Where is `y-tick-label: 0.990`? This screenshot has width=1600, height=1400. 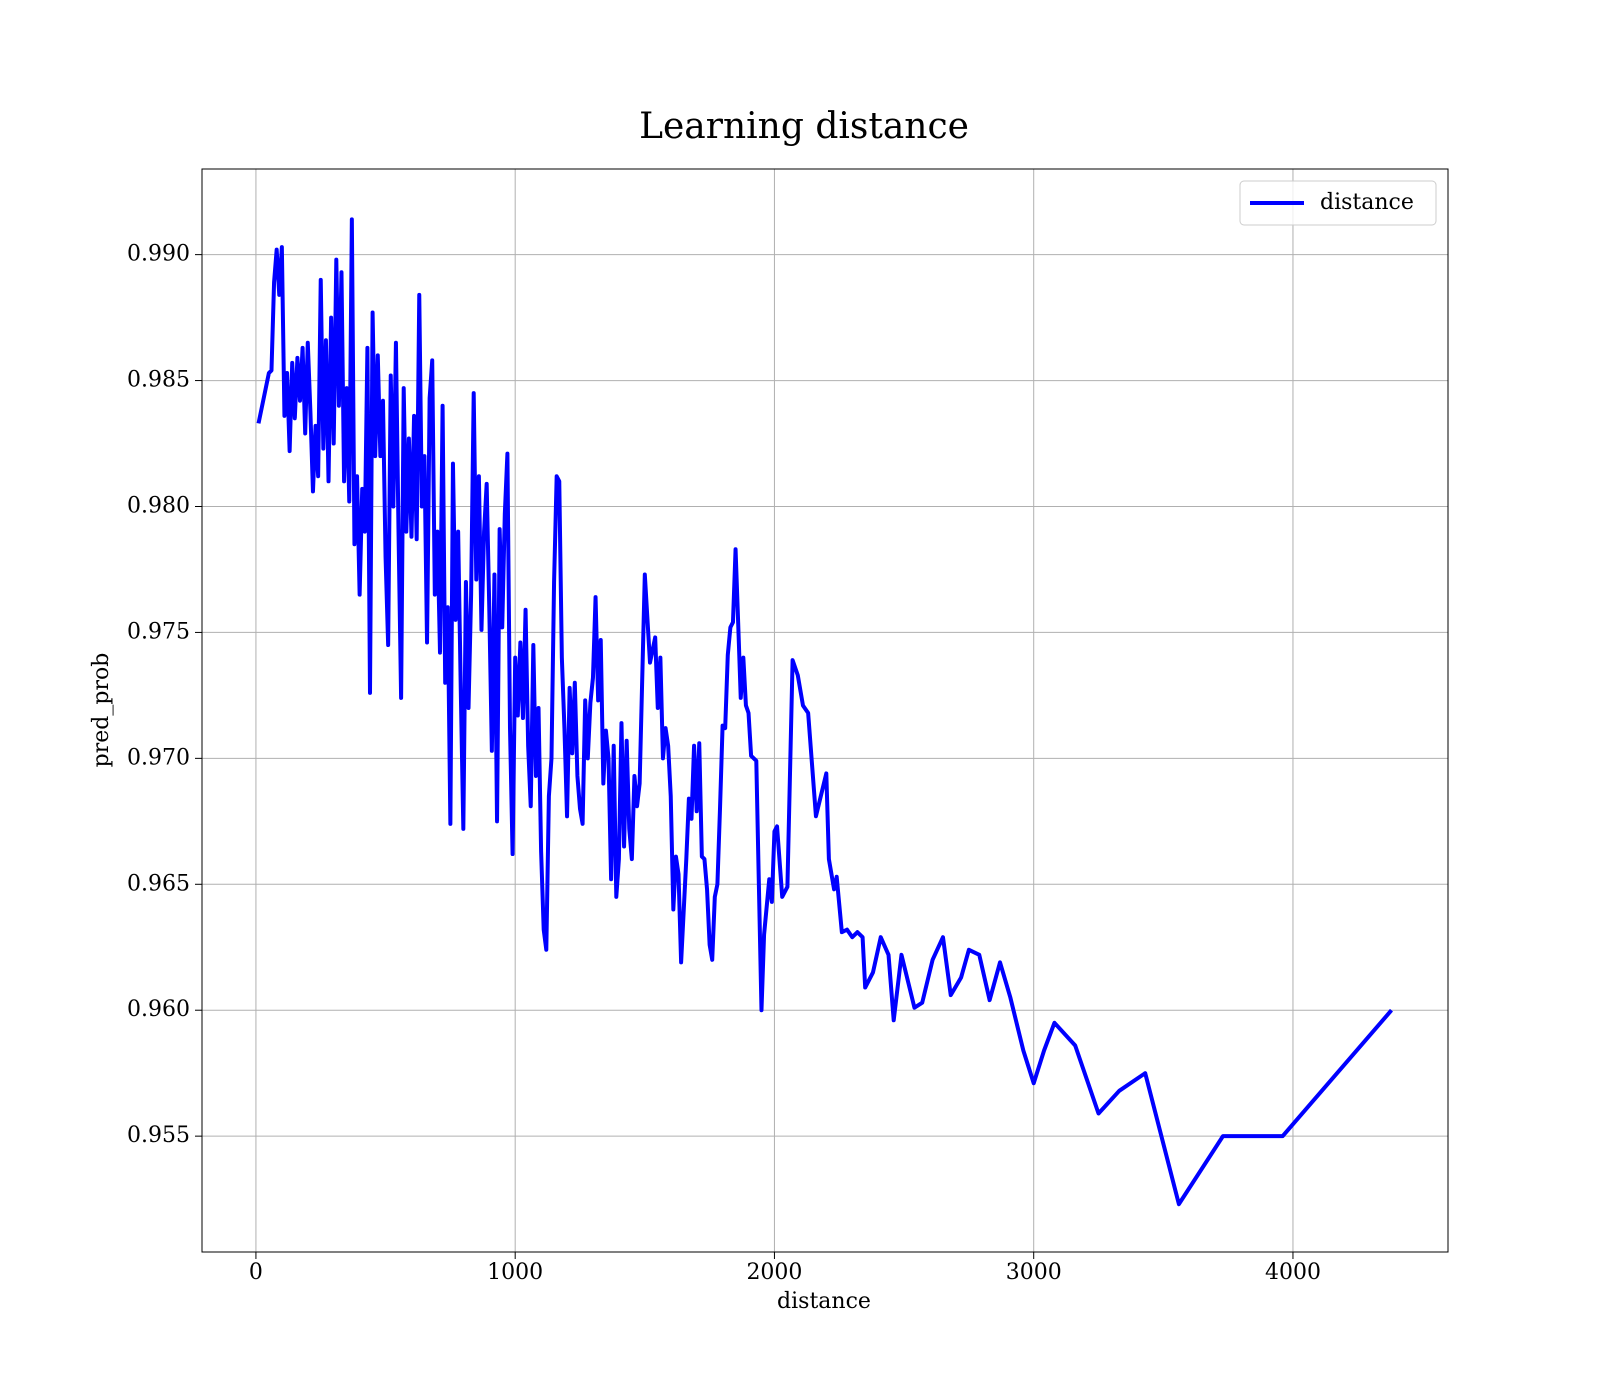 y-tick-label: 0.990 is located at coordinates (158, 254).